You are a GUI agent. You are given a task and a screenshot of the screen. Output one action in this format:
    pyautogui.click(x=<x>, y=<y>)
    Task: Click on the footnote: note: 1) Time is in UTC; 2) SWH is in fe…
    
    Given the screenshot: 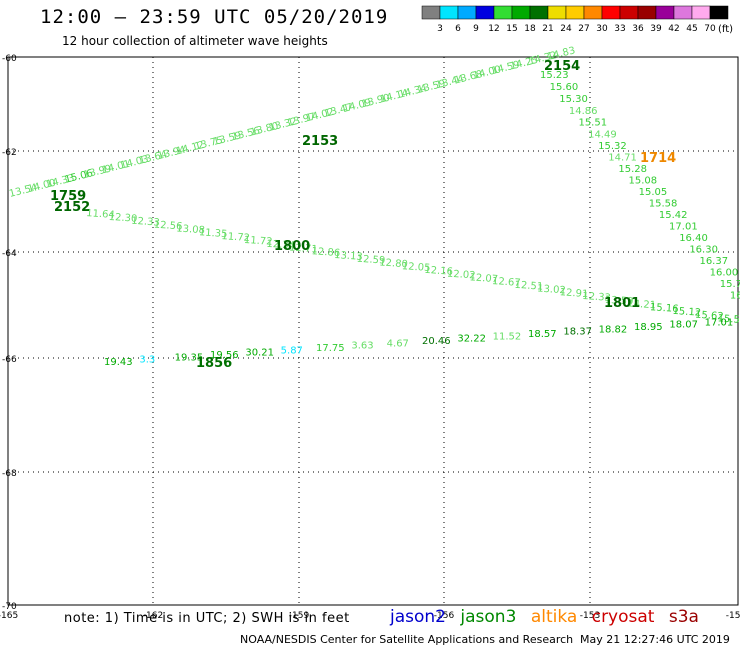 What is the action you would take?
    pyautogui.click(x=207, y=618)
    